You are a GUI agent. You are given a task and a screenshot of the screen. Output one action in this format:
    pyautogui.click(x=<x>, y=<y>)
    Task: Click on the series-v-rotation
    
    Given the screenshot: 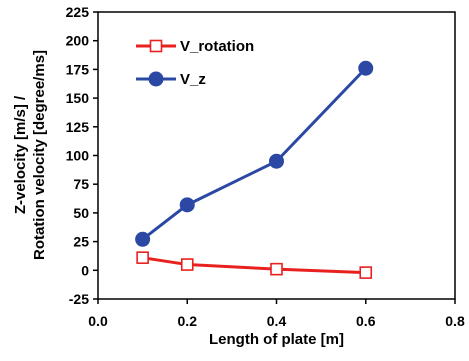 What is the action you would take?
    pyautogui.click(x=254, y=265)
    